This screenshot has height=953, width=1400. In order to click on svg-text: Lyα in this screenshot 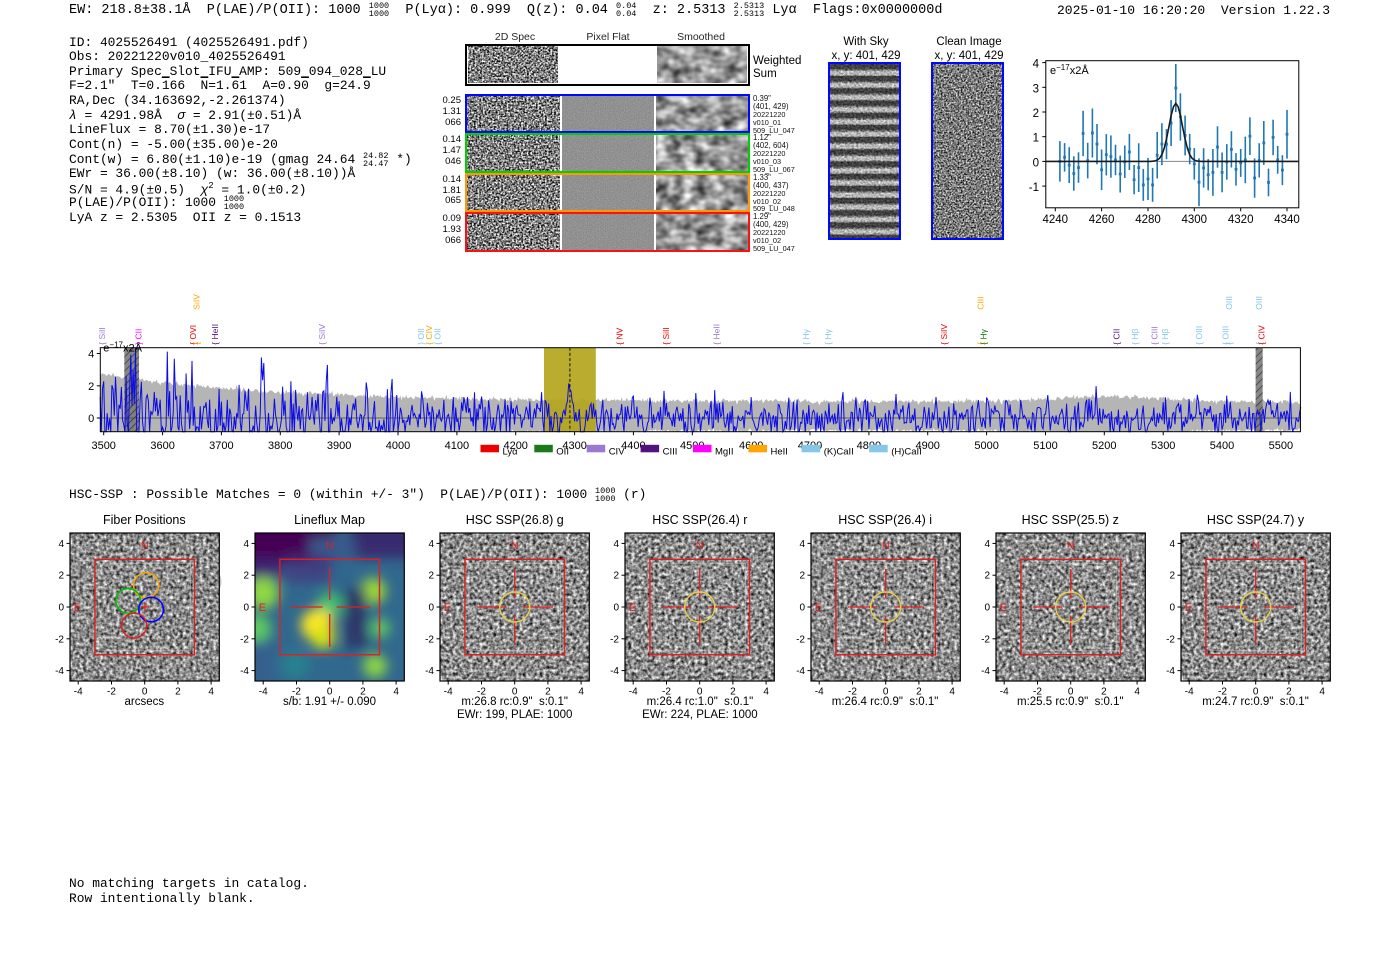, I will do `click(511, 451)`.